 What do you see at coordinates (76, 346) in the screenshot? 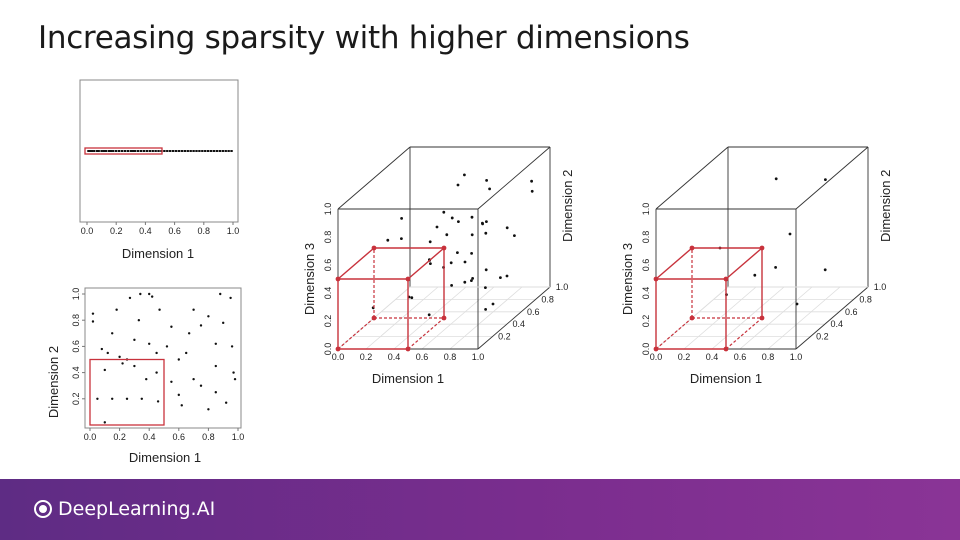
I see `y-tick-label-2d-2: 0.6` at bounding box center [76, 346].